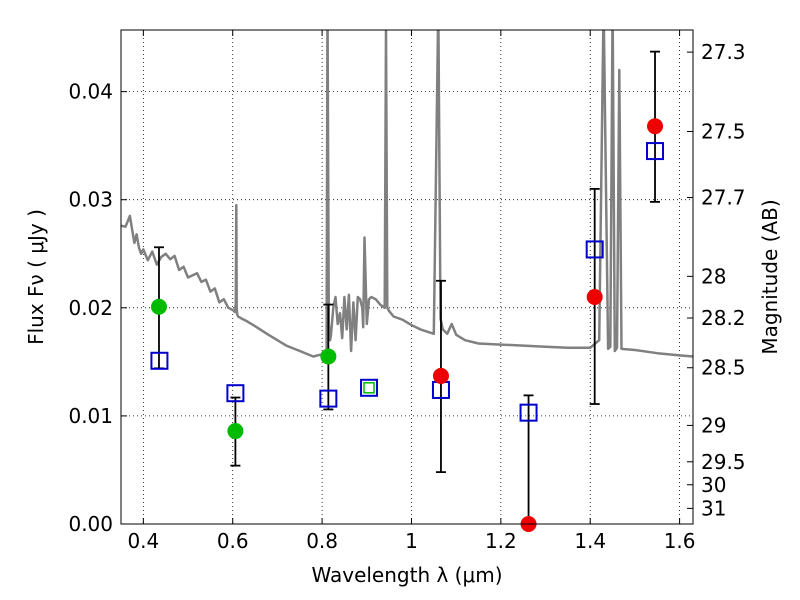  Describe the element at coordinates (713, 425) in the screenshot. I see `y2-tick-label: 29` at that location.